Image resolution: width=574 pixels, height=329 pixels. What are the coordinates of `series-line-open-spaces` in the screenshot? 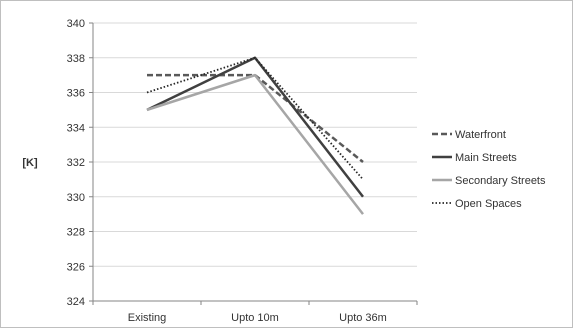 It's located at (255, 118).